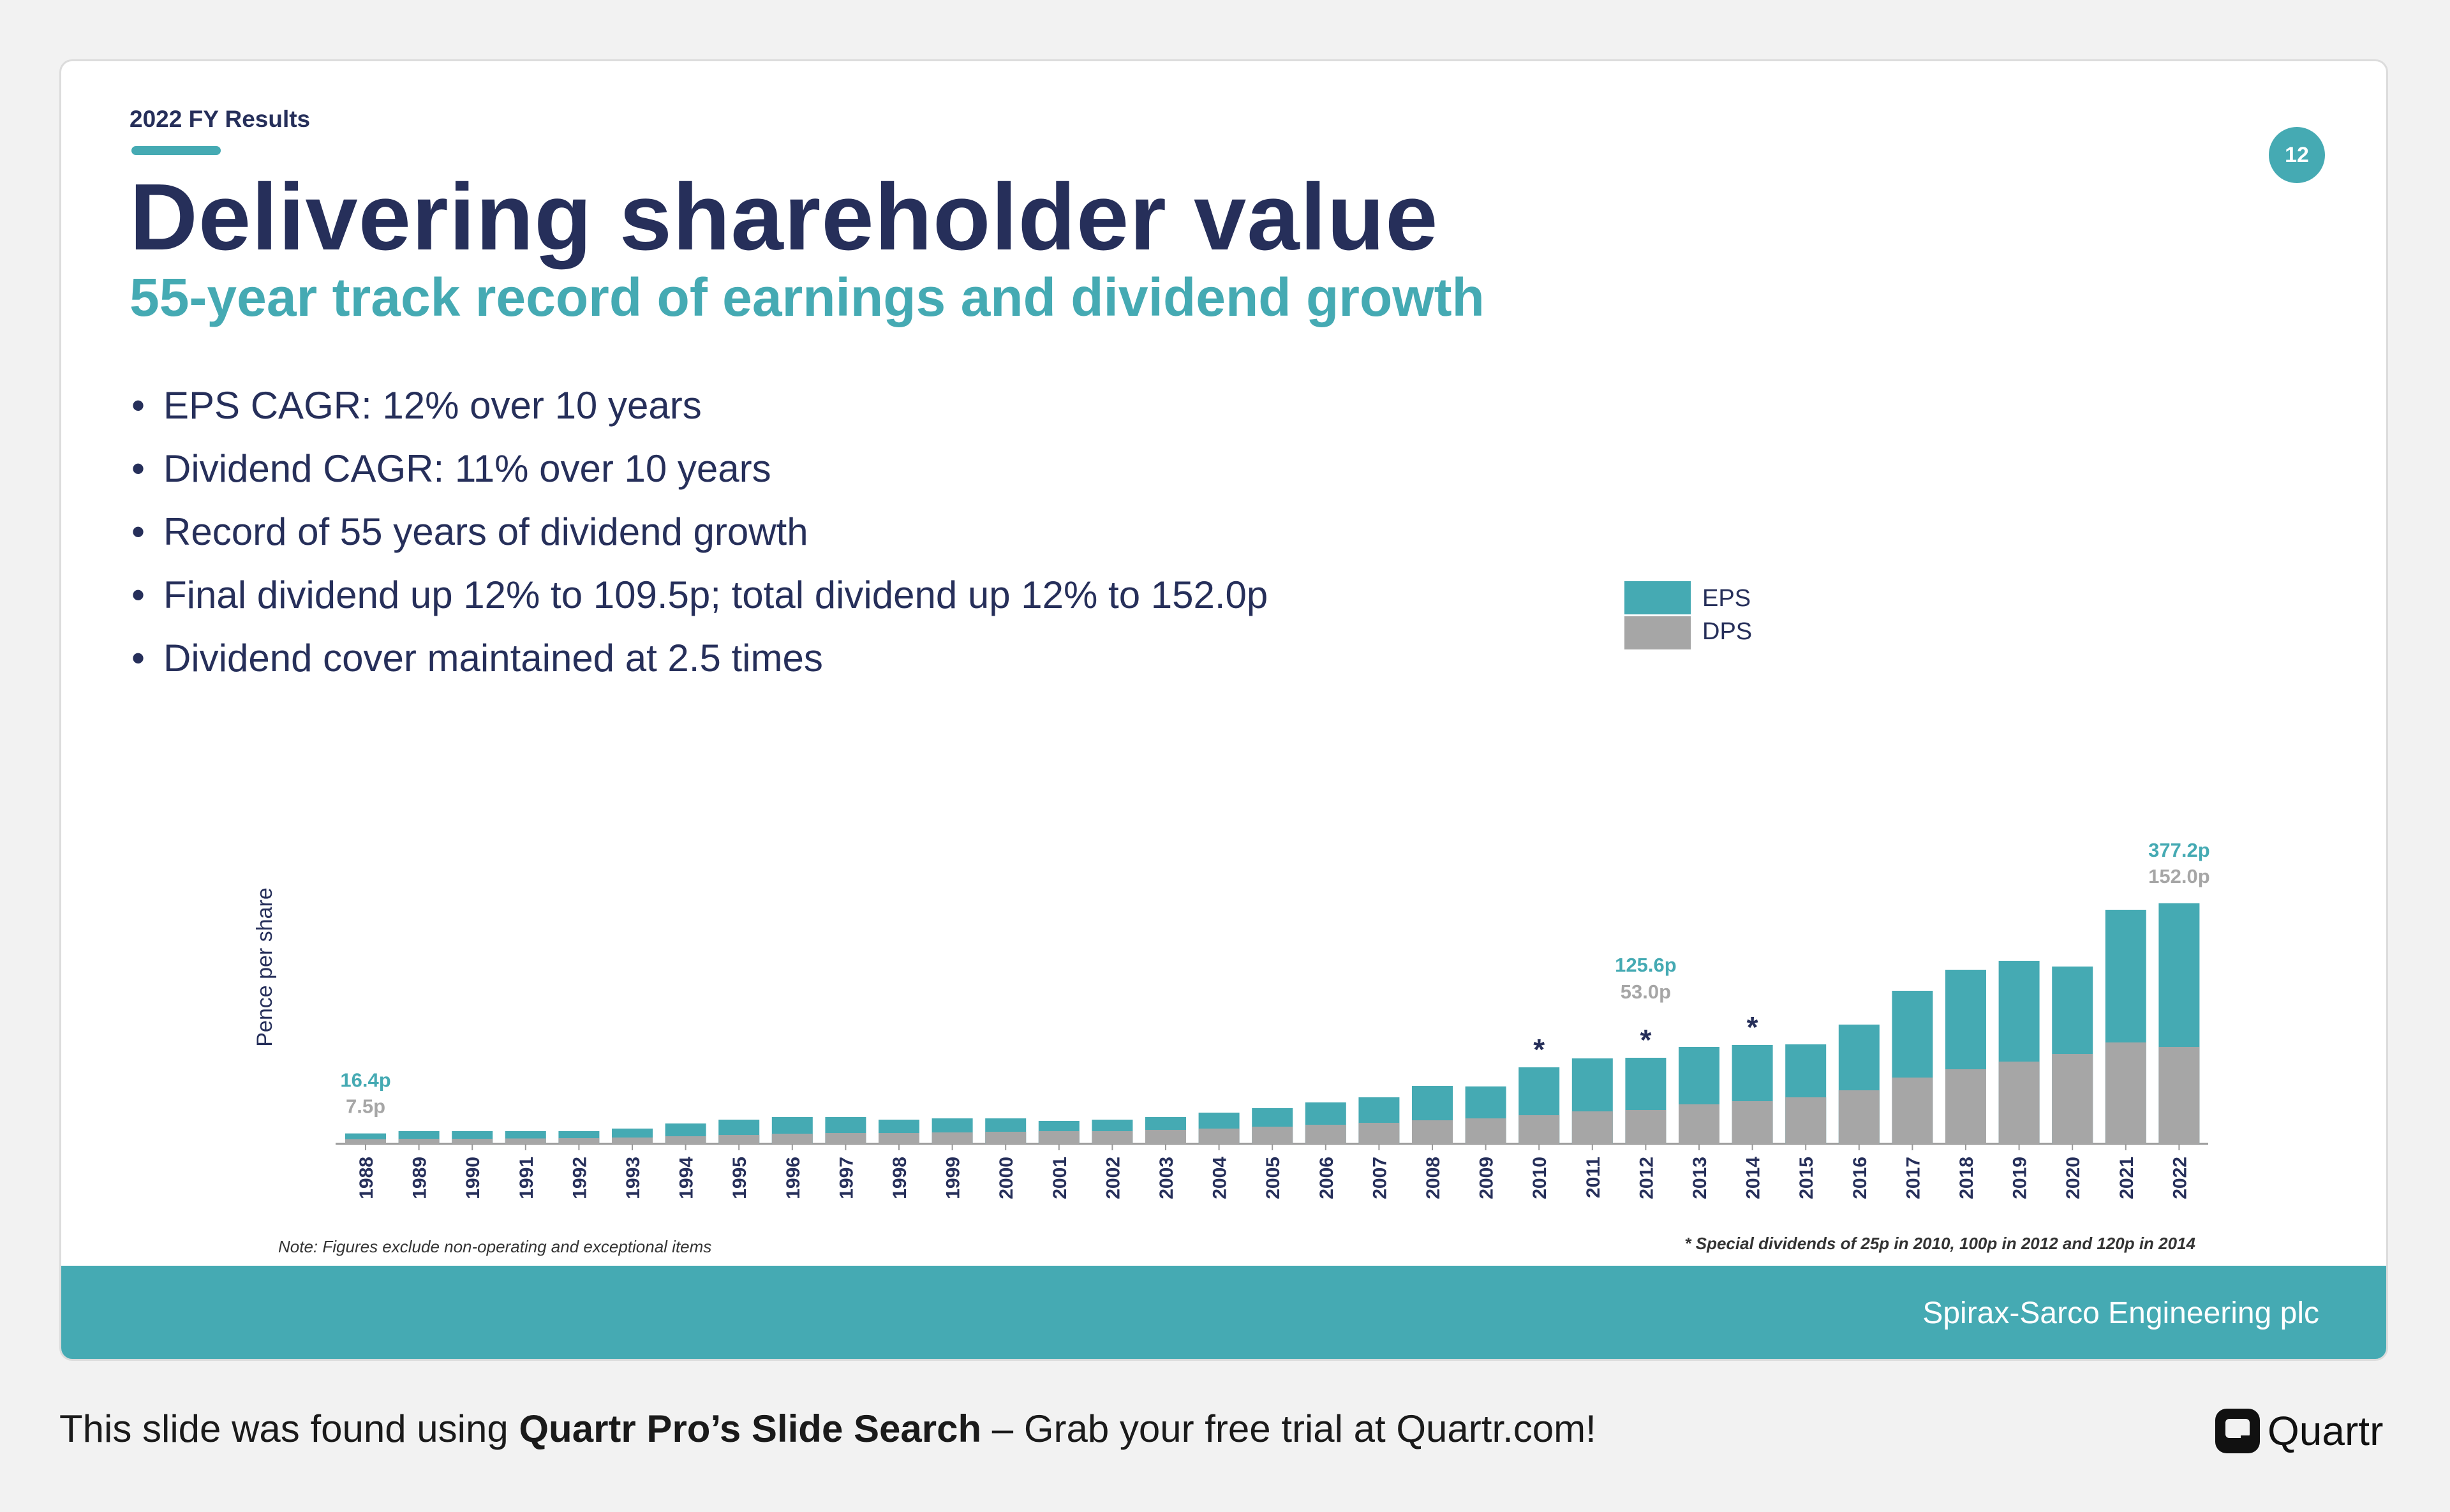 The height and width of the screenshot is (1512, 2450). Describe the element at coordinates (1913, 1178) in the screenshot. I see `x-tick-label: 2017` at that location.